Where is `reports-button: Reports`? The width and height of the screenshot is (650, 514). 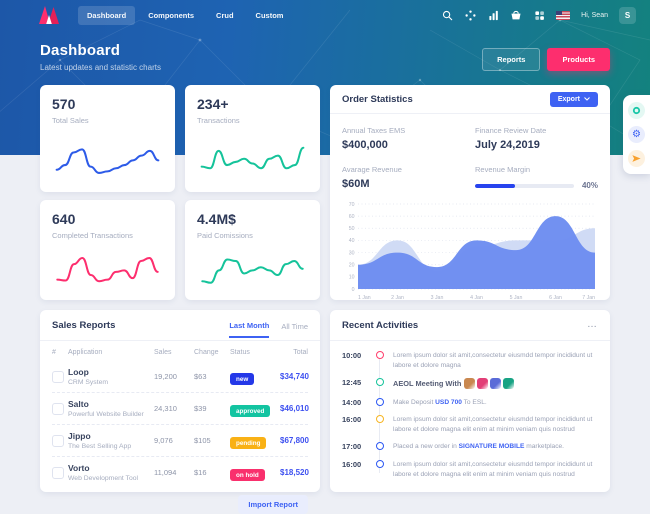
reports-button: Reports is located at coordinates (511, 59).